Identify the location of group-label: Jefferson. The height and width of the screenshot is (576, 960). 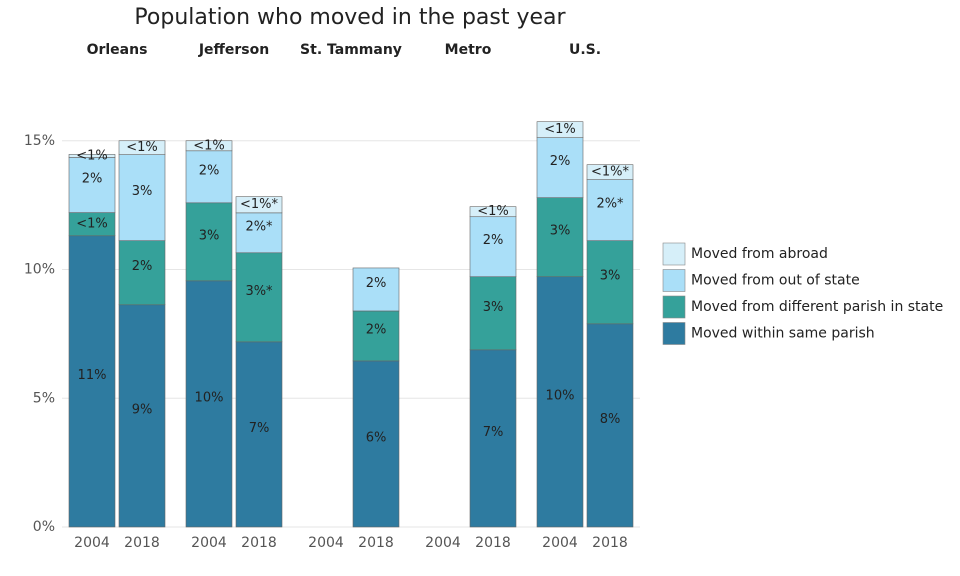
(233, 50).